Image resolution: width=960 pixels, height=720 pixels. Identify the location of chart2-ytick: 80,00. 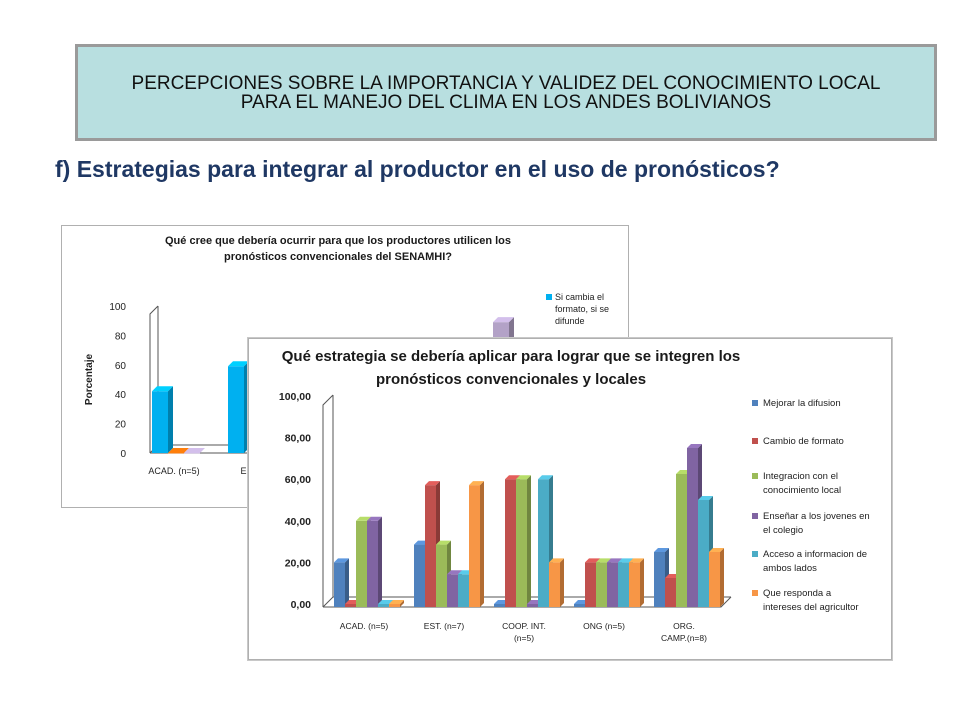
(298, 439).